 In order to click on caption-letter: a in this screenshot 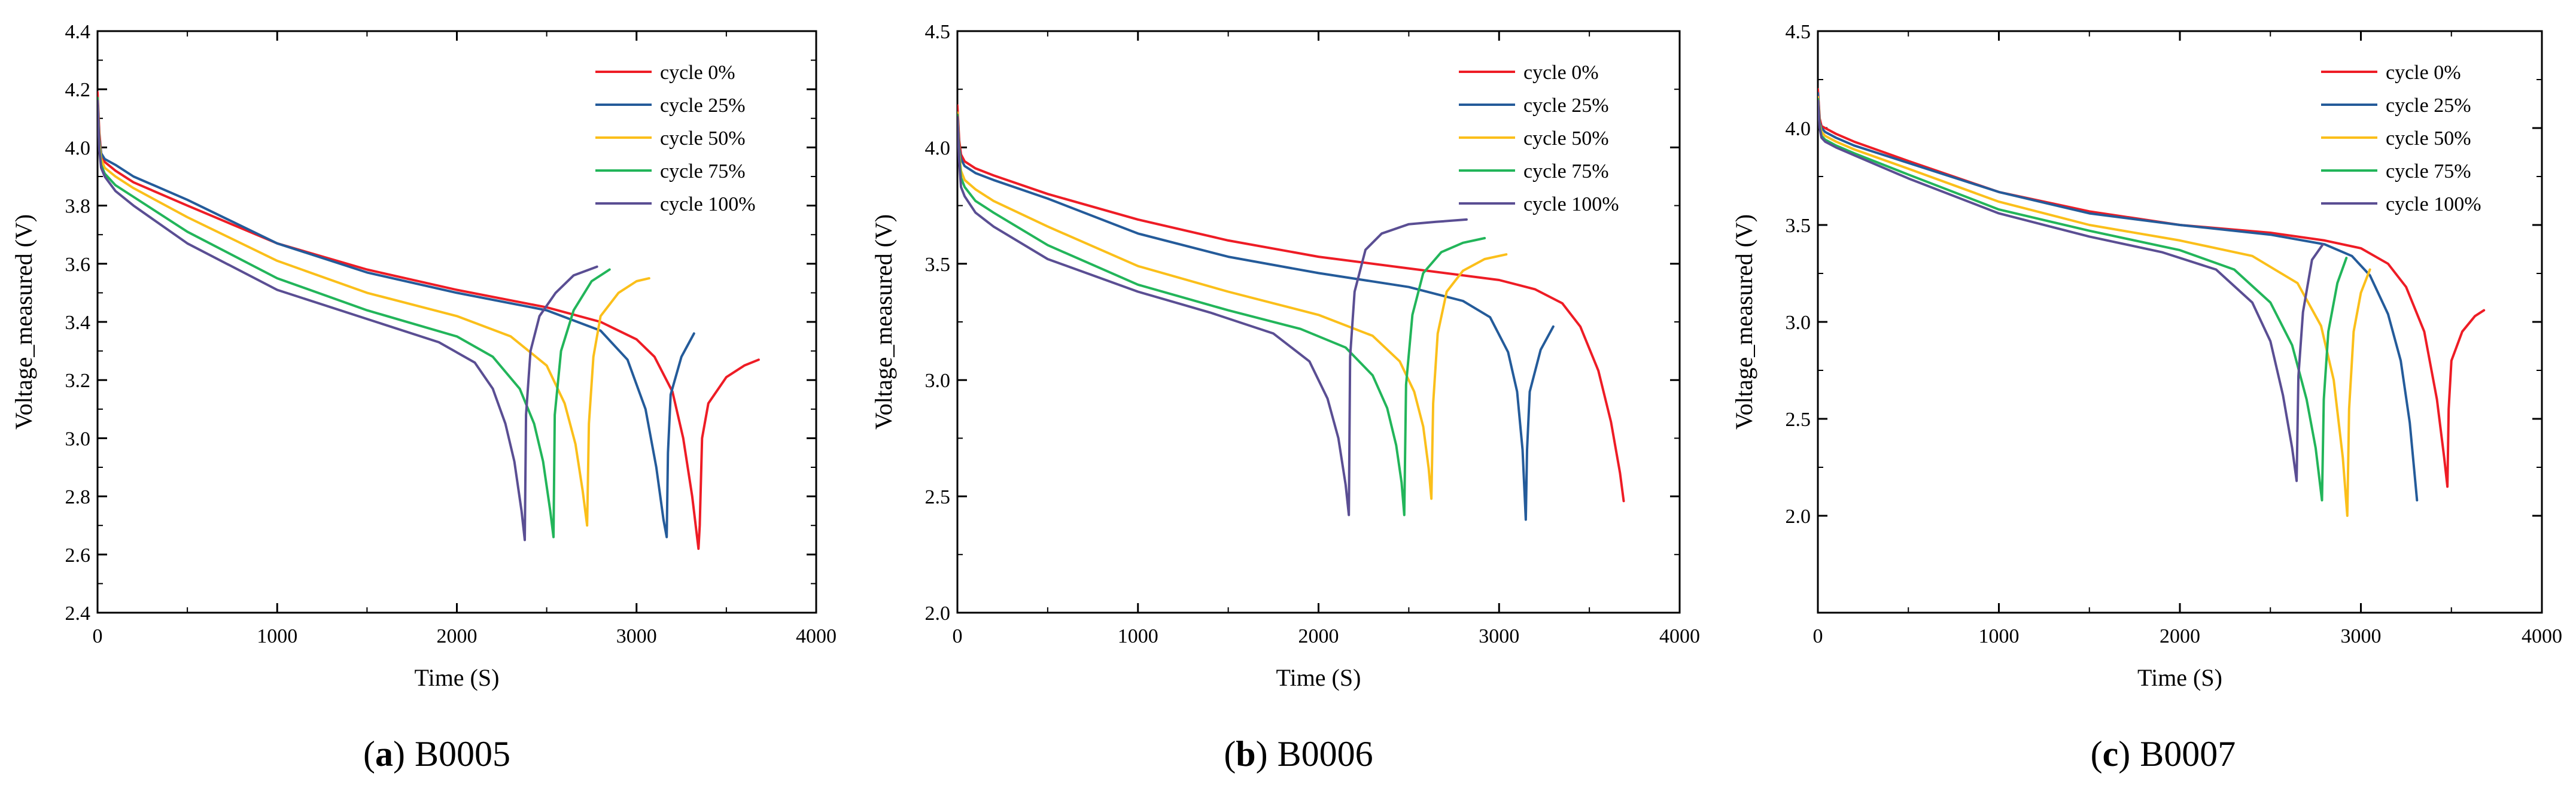, I will do `click(384, 754)`.